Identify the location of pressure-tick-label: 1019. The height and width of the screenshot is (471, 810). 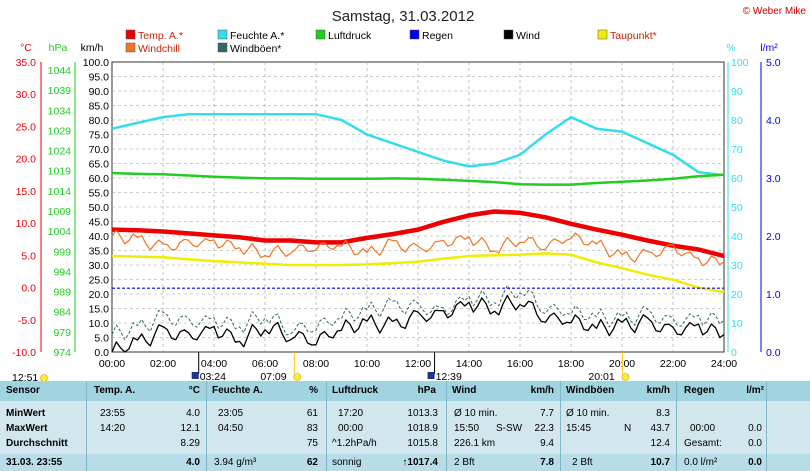
(60, 172).